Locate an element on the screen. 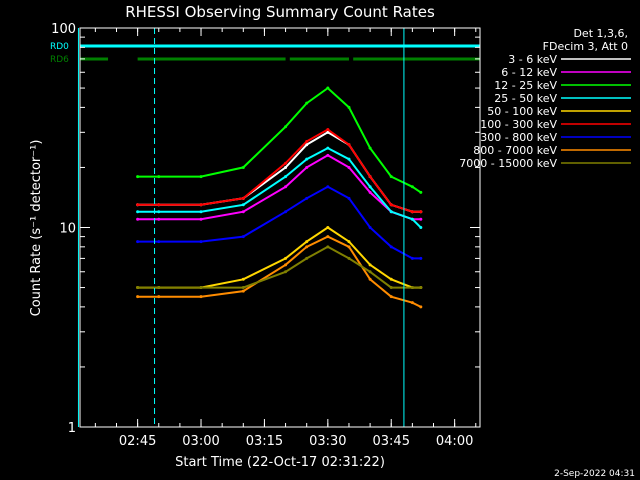 This screenshot has width=640, height=480. legend-entry-label: 12 - 25 keV is located at coordinates (525, 85).